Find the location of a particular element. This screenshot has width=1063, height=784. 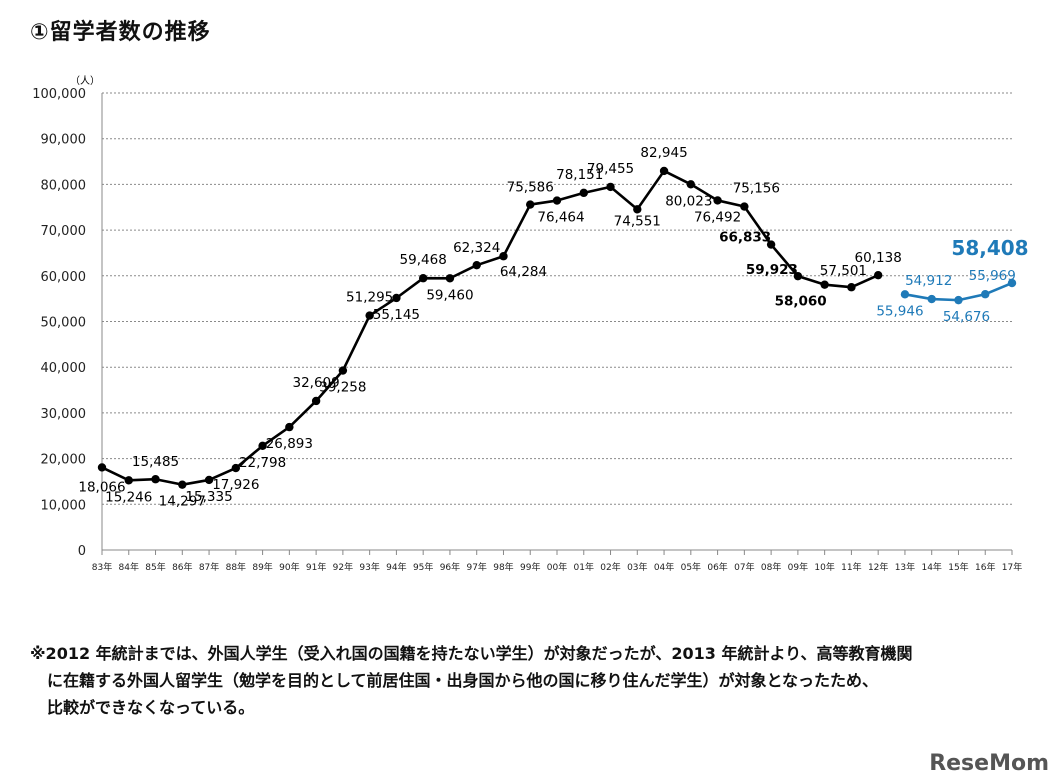

data-label: 58,408 is located at coordinates (989, 248).